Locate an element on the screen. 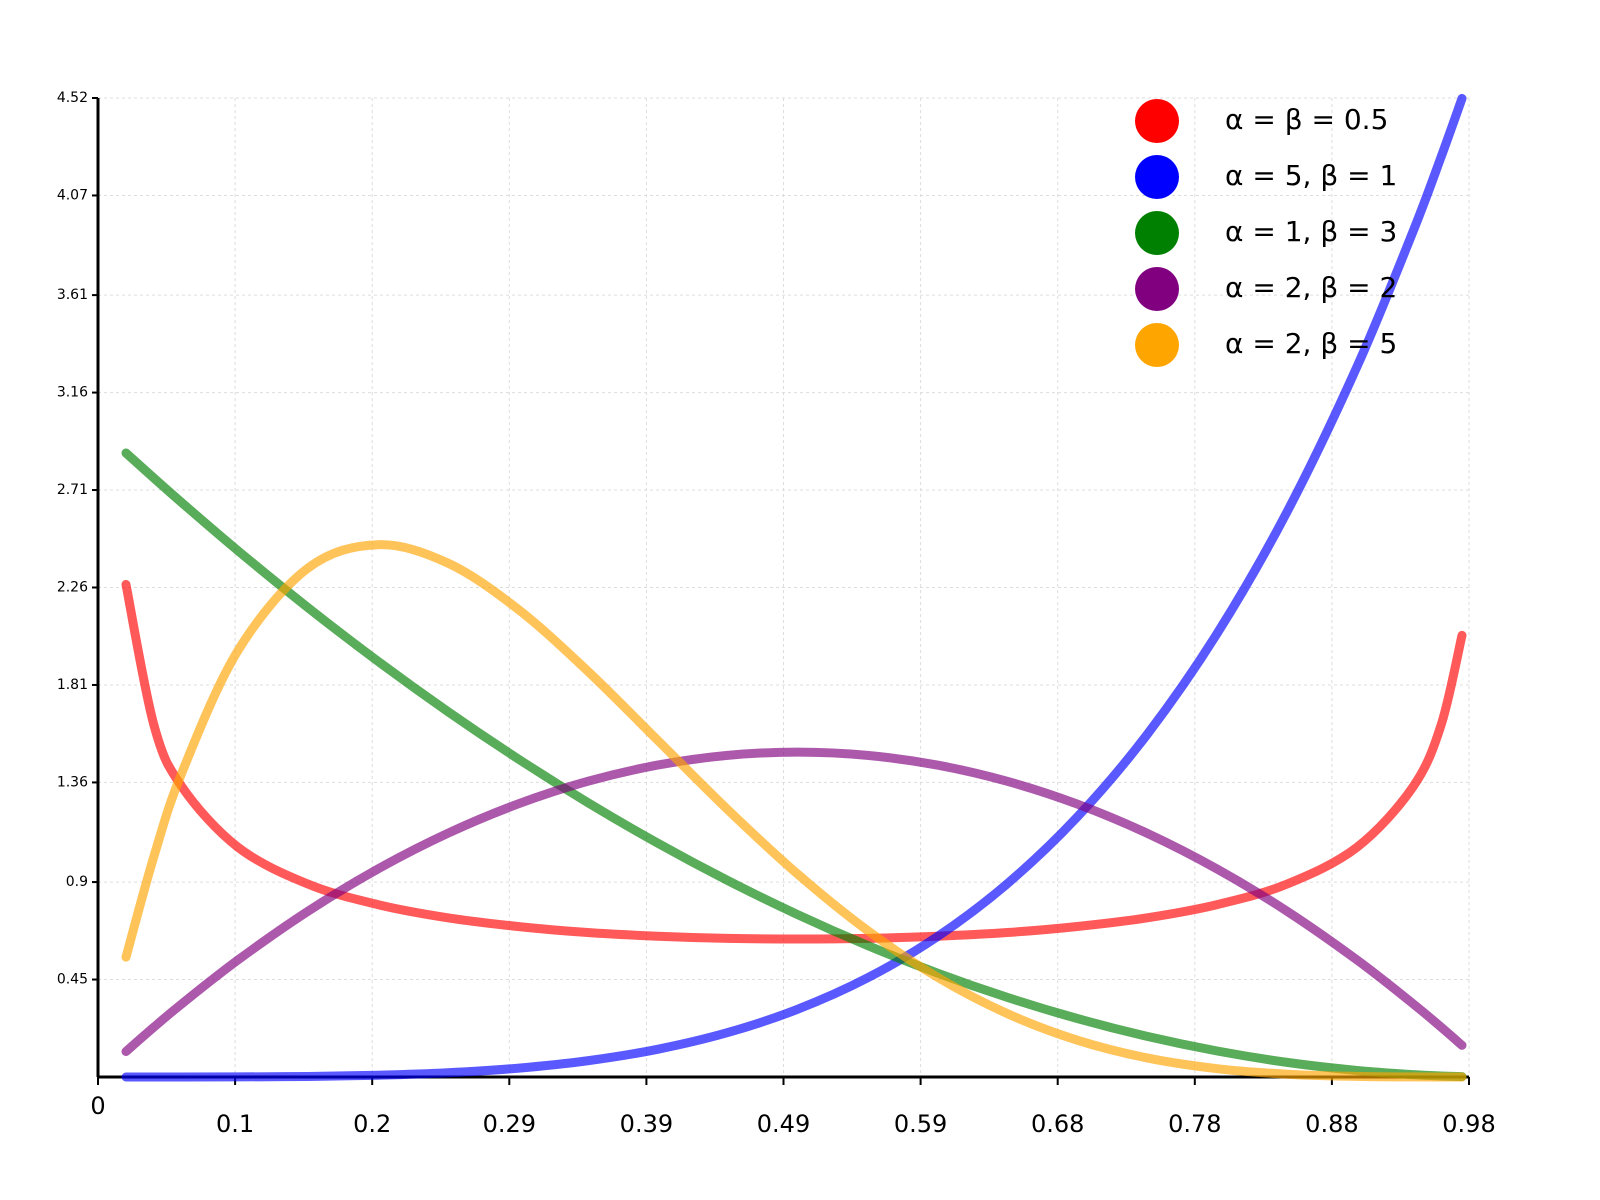  y-tick-label: 3.16 is located at coordinates (72, 393).